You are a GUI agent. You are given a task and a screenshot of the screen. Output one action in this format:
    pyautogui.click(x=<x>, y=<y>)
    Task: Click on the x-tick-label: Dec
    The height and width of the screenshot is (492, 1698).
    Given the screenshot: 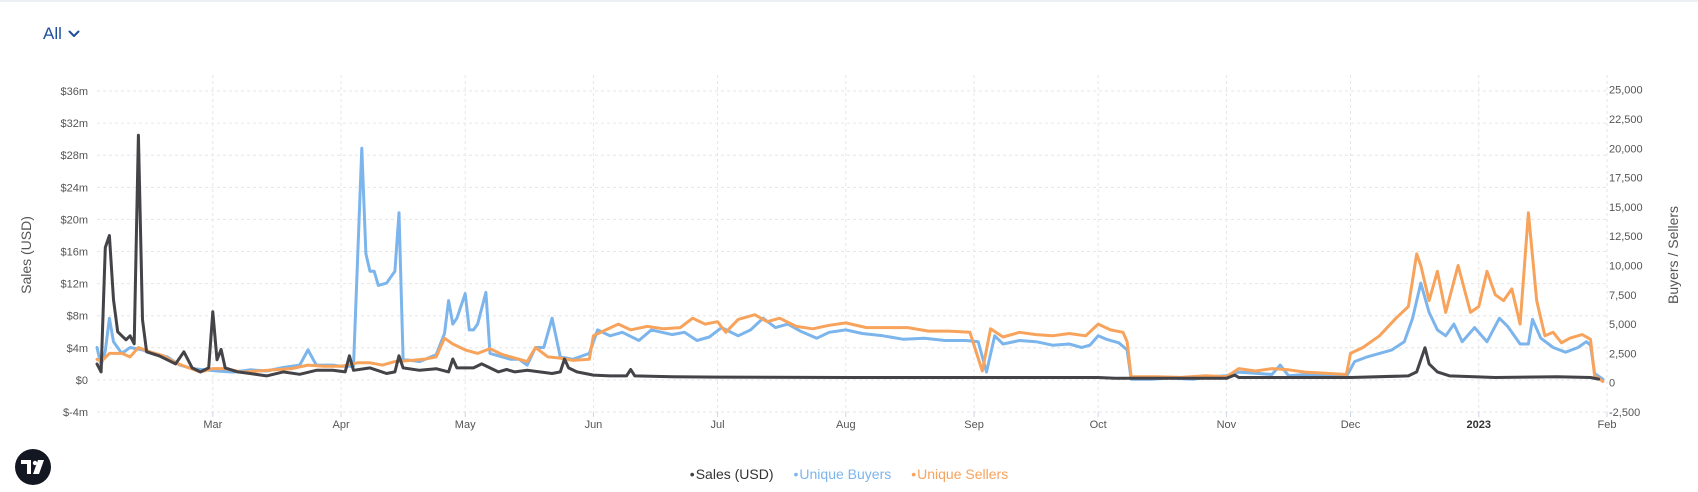 What is the action you would take?
    pyautogui.click(x=1351, y=425)
    